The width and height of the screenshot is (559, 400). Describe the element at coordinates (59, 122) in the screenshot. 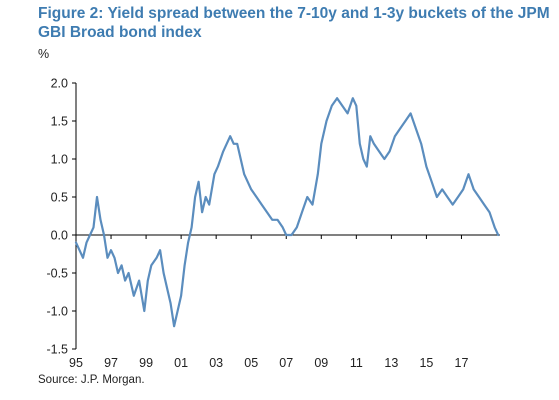

I see `y-tick-label: 1.5` at that location.